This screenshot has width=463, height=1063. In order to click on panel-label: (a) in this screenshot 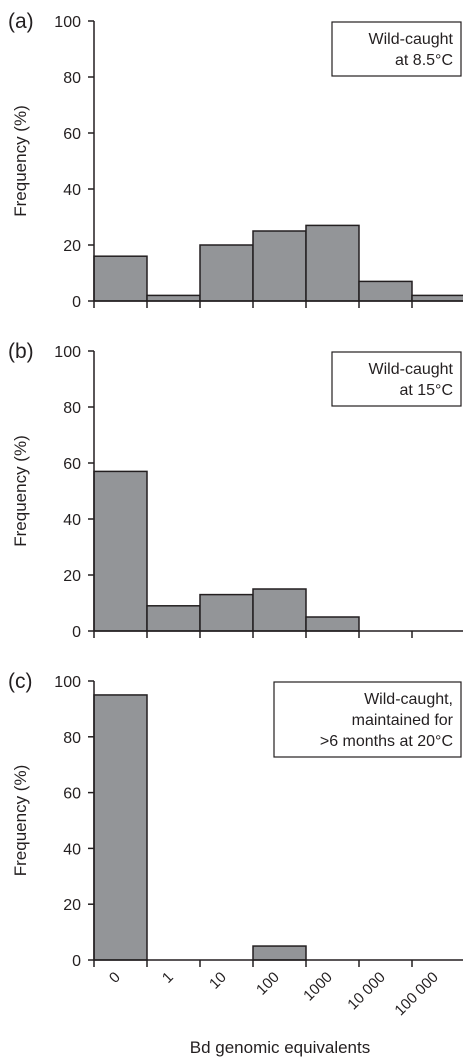, I will do `click(21, 21)`.